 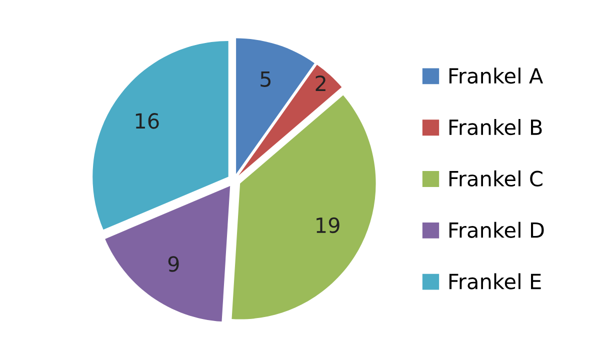 What do you see at coordinates (147, 121) in the screenshot?
I see `data-label: 16` at bounding box center [147, 121].